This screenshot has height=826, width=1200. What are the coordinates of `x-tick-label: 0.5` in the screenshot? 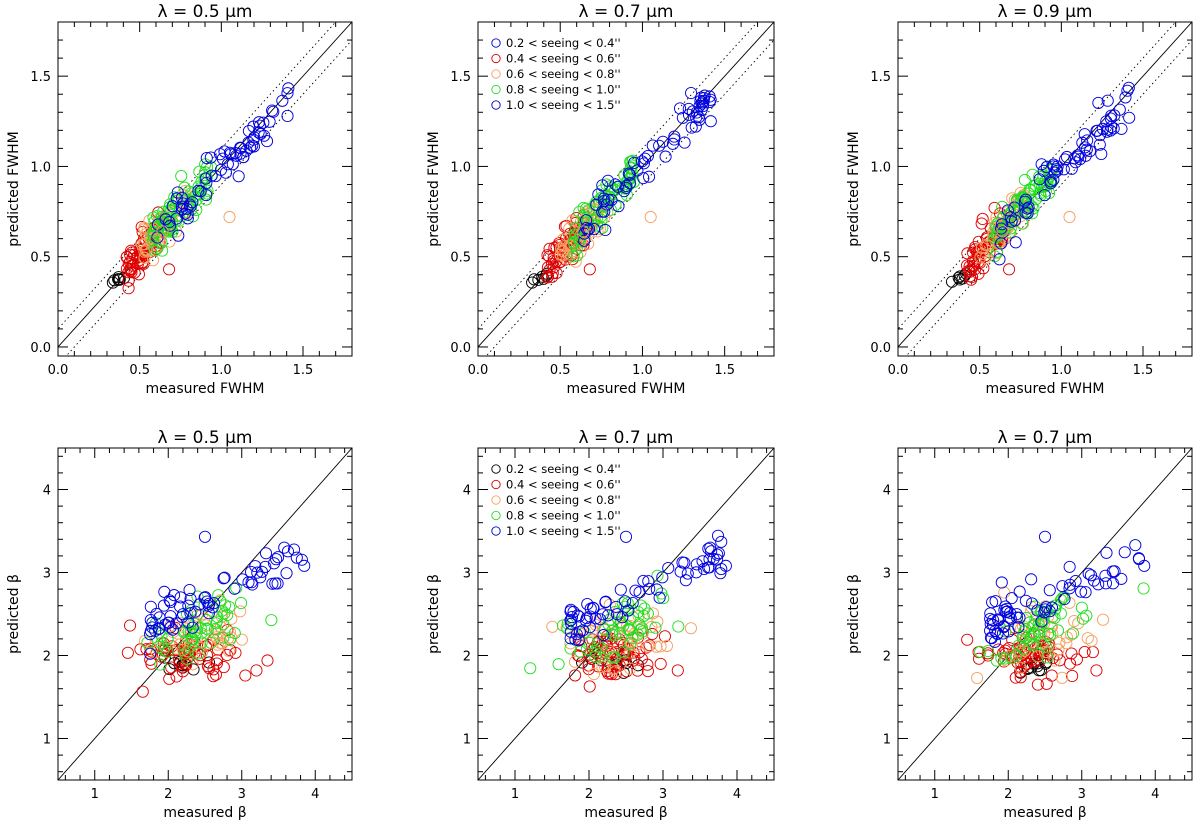 It's located at (139, 370).